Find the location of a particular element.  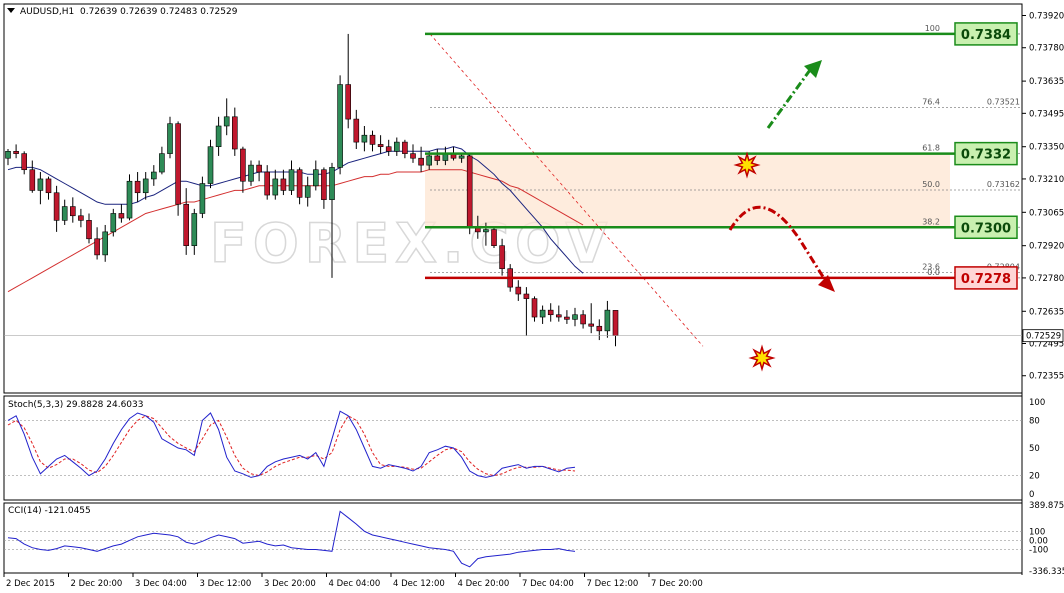

stoch-main-line is located at coordinates (291, 444).